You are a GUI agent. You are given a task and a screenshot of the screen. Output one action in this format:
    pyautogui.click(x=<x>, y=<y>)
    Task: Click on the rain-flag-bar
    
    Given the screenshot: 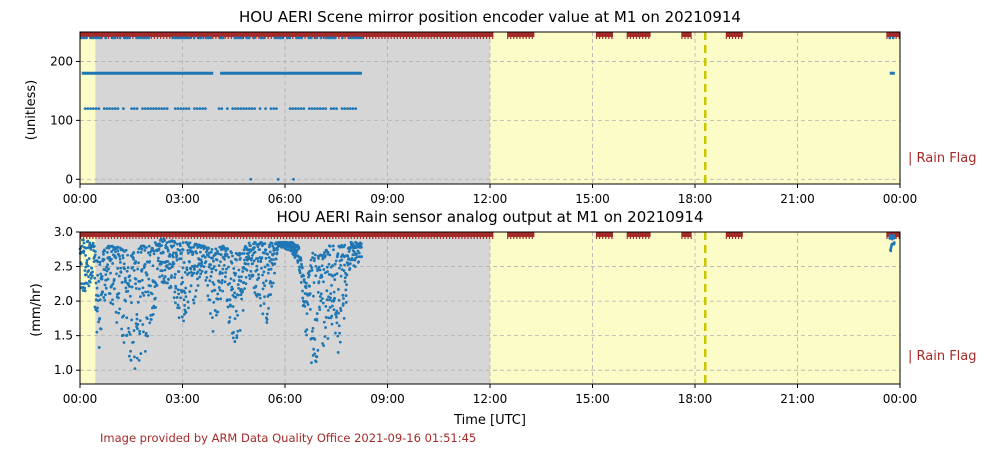 What is the action you would take?
    pyautogui.click(x=893, y=34)
    